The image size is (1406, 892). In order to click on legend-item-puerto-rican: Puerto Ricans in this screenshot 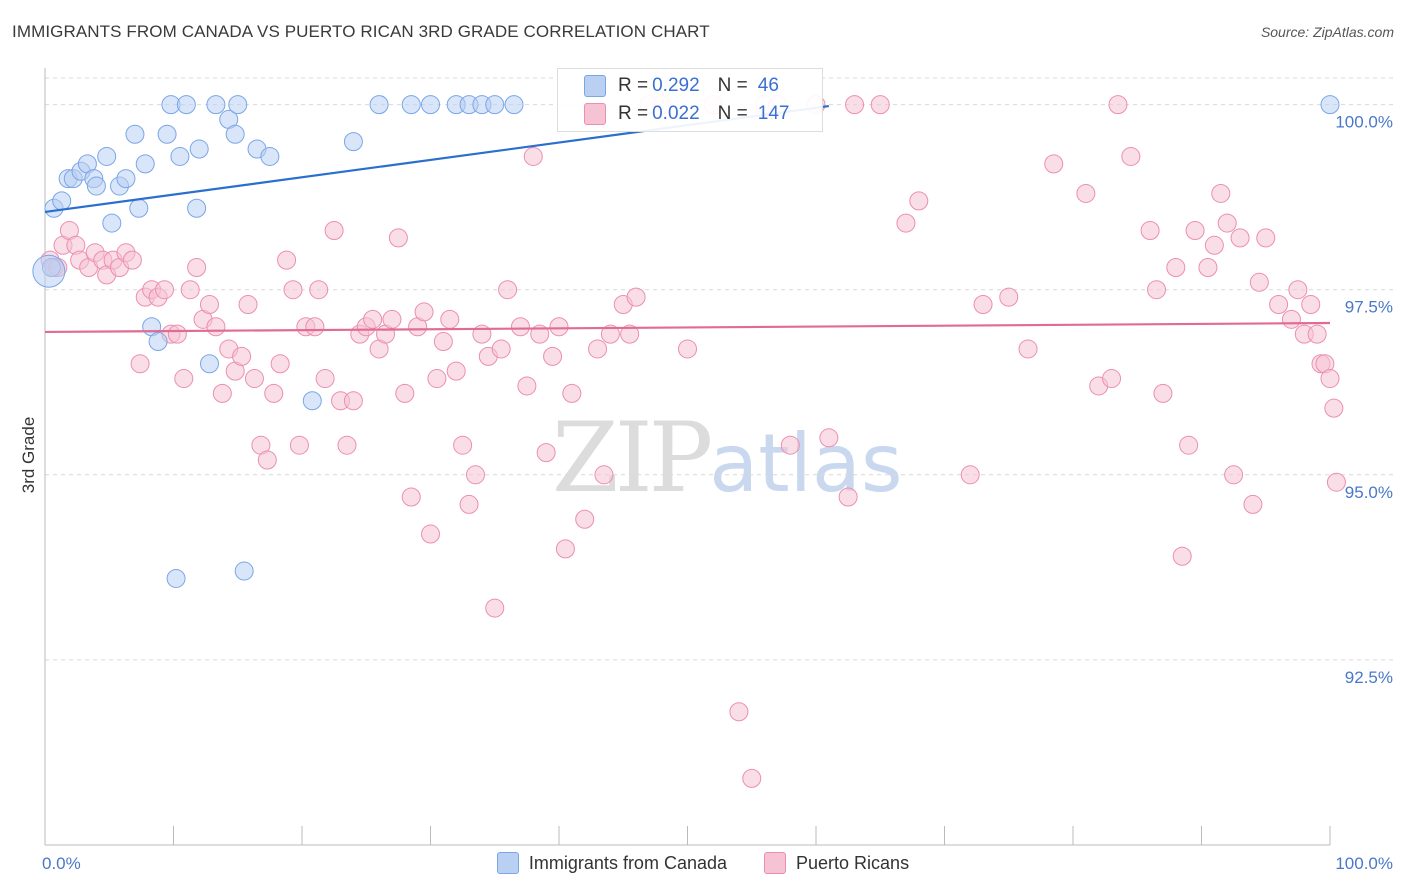, I will do `click(836, 863)`.